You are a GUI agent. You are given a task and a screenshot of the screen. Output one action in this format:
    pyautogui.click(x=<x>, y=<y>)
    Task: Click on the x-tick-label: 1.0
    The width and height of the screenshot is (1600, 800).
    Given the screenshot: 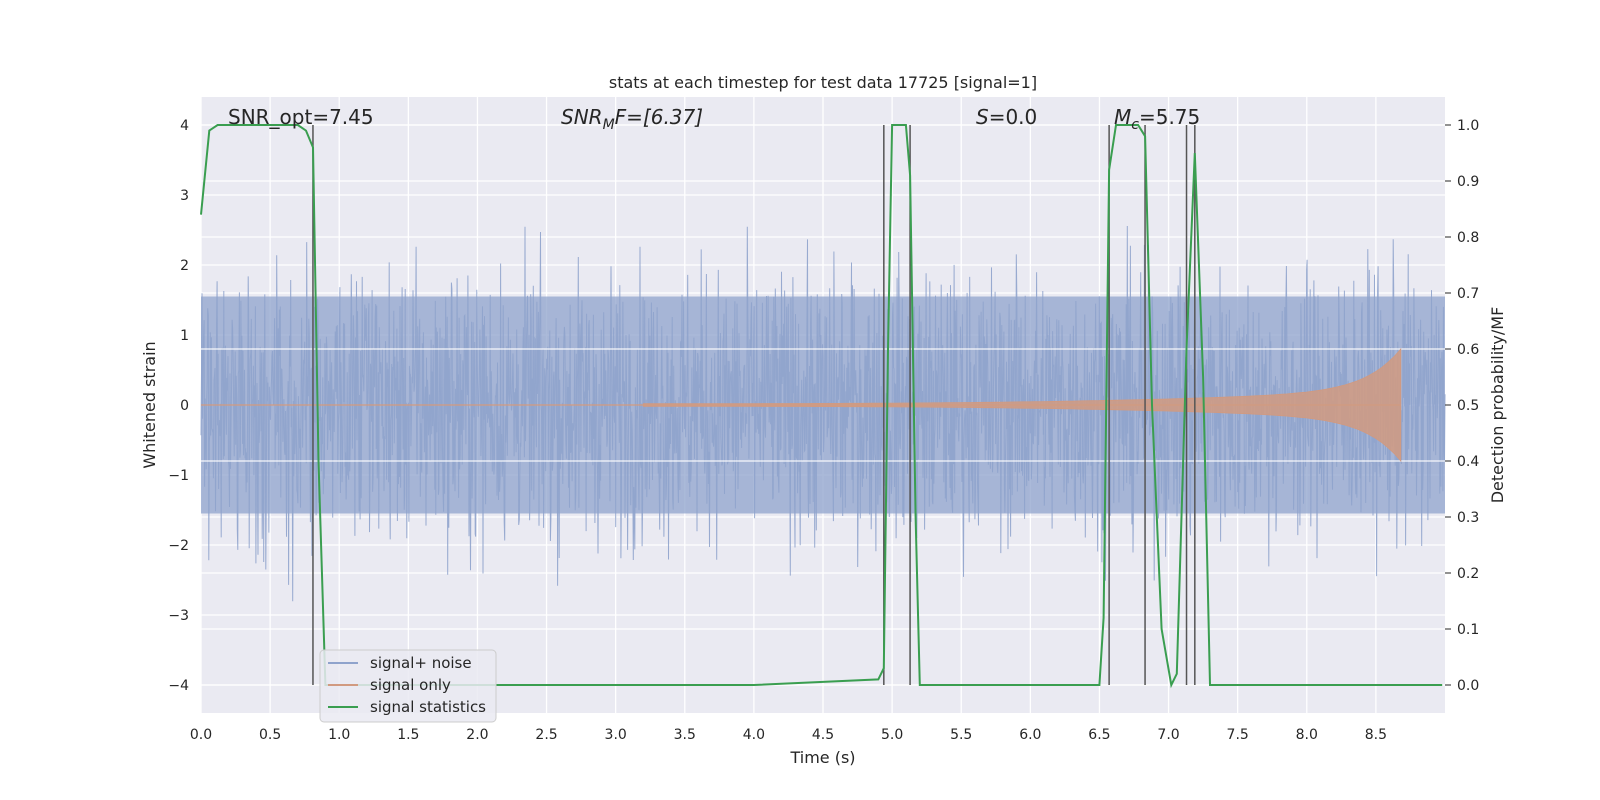 What is the action you would take?
    pyautogui.click(x=339, y=735)
    